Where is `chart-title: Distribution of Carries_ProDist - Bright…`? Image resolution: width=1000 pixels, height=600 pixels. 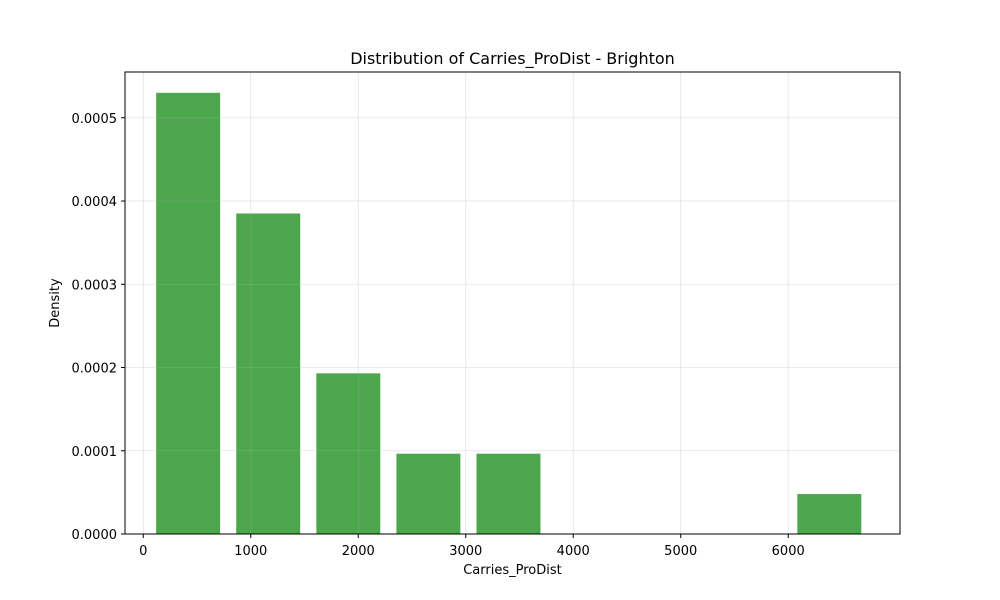 chart-title: Distribution of Carries_ProDist - Bright… is located at coordinates (512, 59).